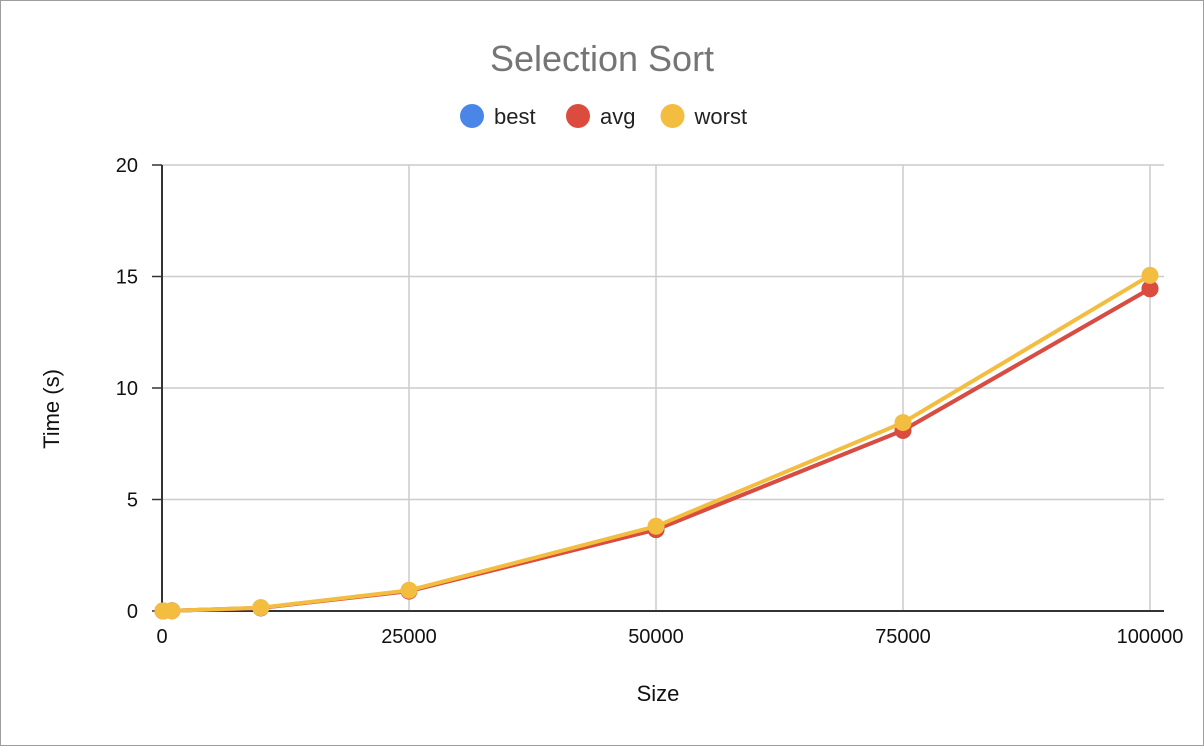 This screenshot has width=1204, height=746. What do you see at coordinates (578, 116) in the screenshot?
I see `legend-swatch-avg` at bounding box center [578, 116].